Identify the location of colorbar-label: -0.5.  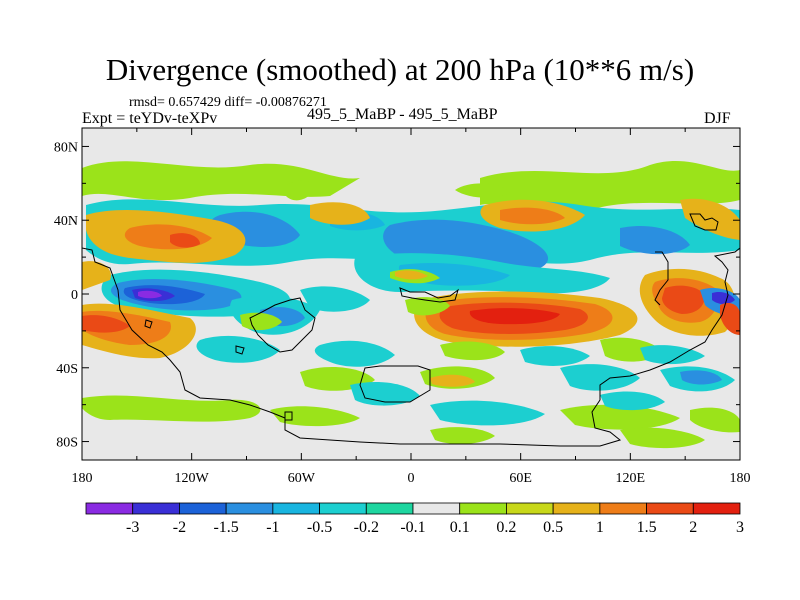
(319, 527).